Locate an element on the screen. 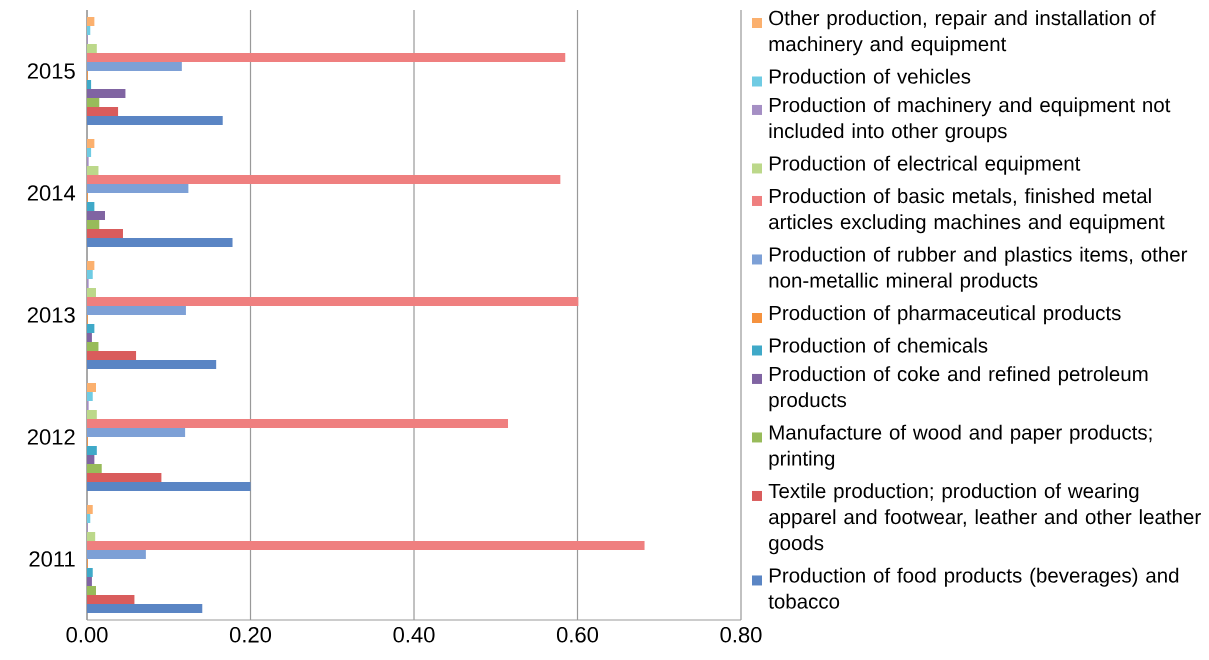 This screenshot has width=1209, height=660. legend-label: Production of vehicles is located at coordinates (870, 76).